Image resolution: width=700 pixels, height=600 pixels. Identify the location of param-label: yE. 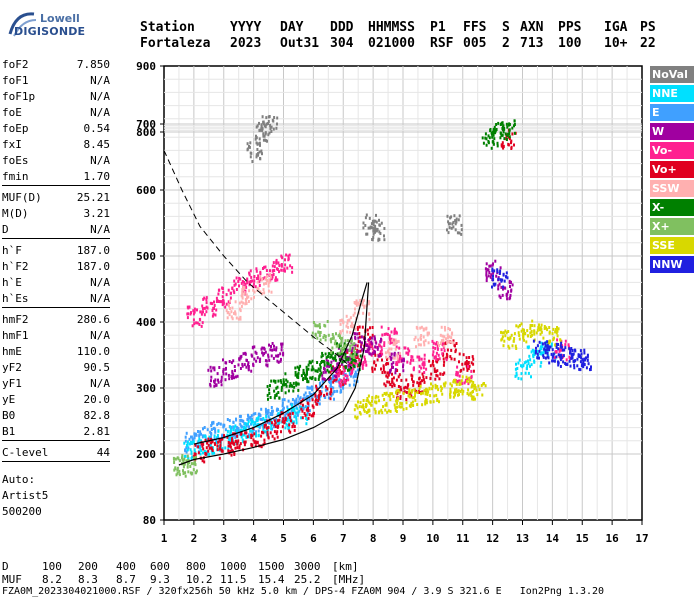
(9, 399).